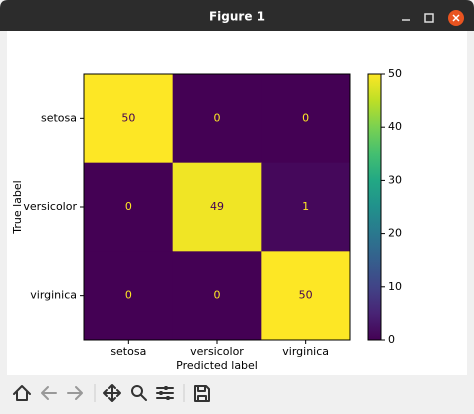  What do you see at coordinates (395, 126) in the screenshot?
I see `colorbar-tick-label: 40` at bounding box center [395, 126].